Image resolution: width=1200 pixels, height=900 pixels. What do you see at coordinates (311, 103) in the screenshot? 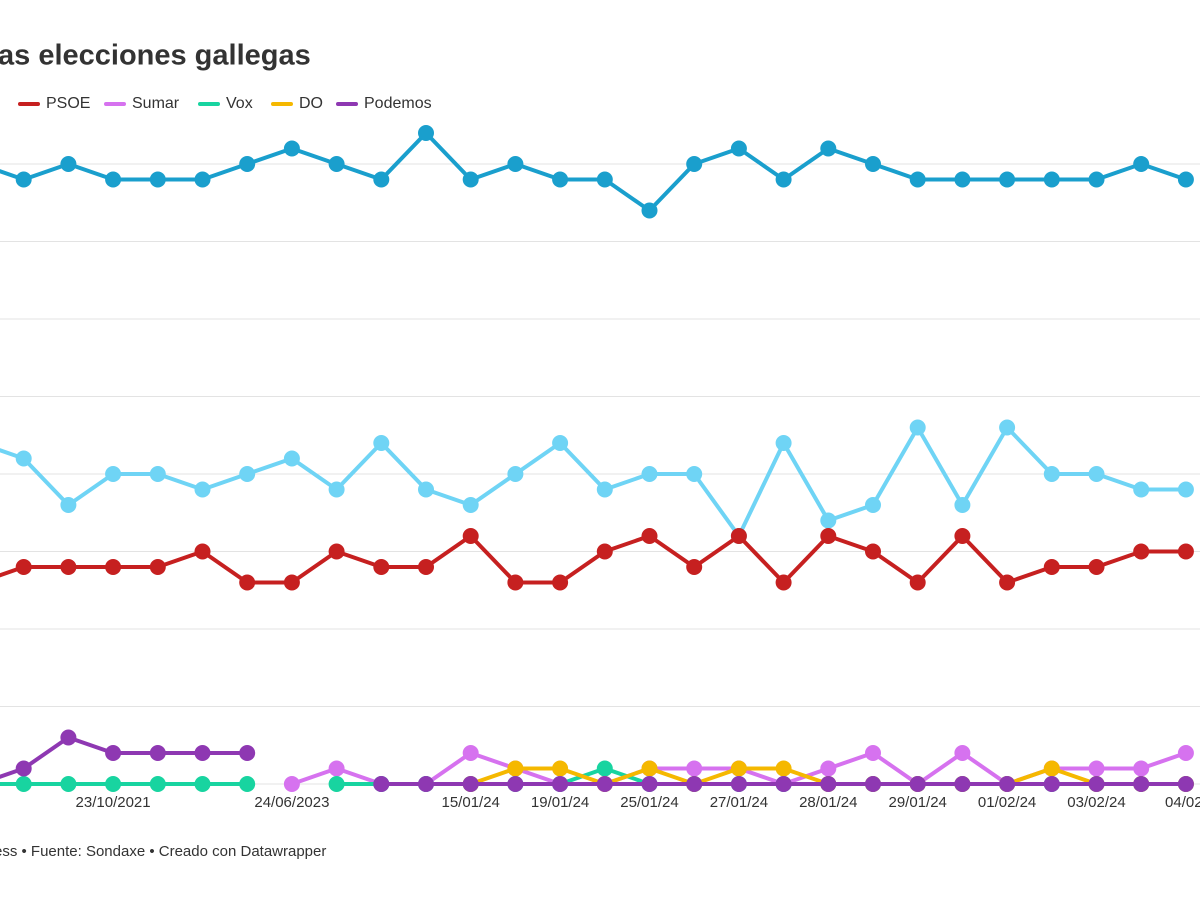
I see `legend-label: DO` at bounding box center [311, 103].